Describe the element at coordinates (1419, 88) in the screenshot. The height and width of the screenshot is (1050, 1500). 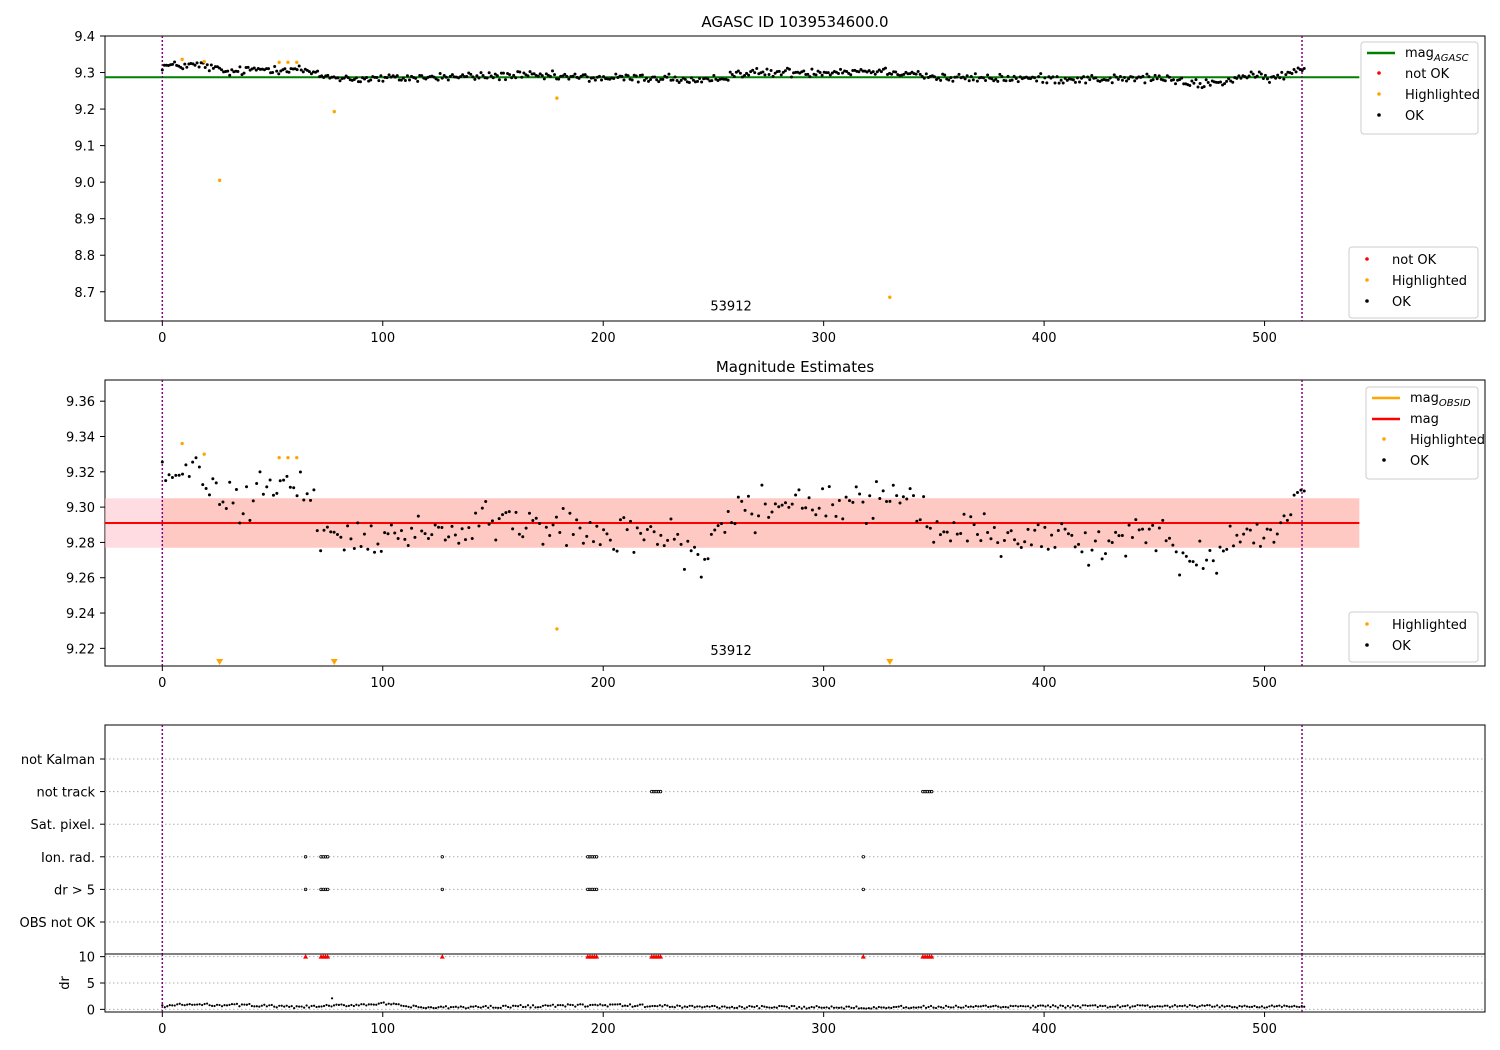
I see `legend-box` at that location.